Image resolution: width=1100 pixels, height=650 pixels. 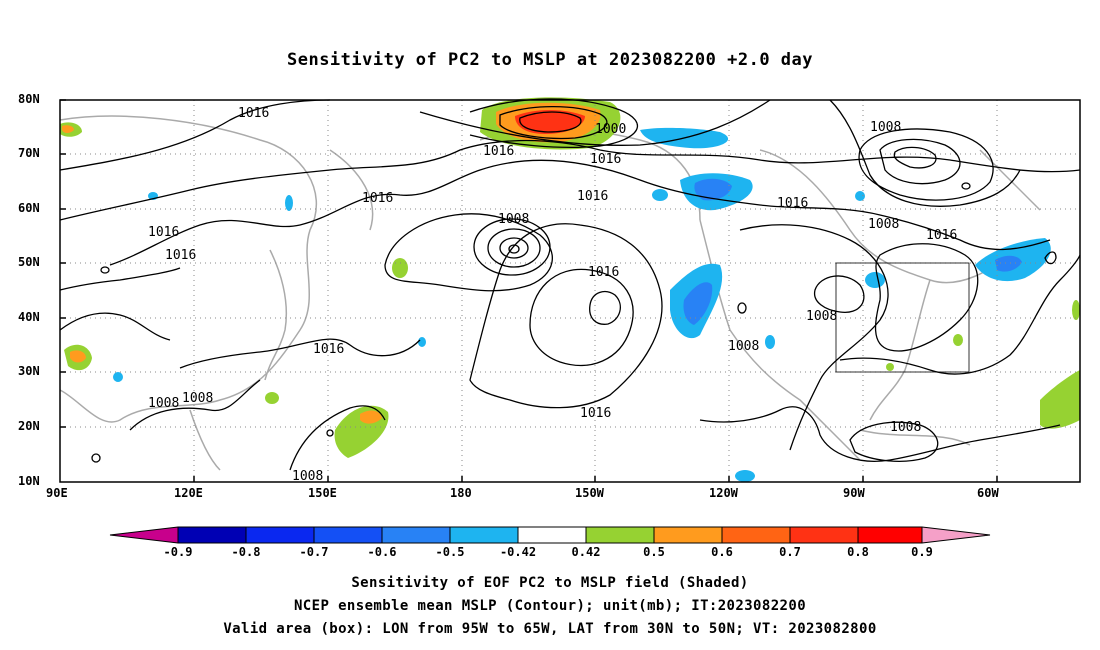 I want to click on colorbar-label: -0.5, so click(x=450, y=552).